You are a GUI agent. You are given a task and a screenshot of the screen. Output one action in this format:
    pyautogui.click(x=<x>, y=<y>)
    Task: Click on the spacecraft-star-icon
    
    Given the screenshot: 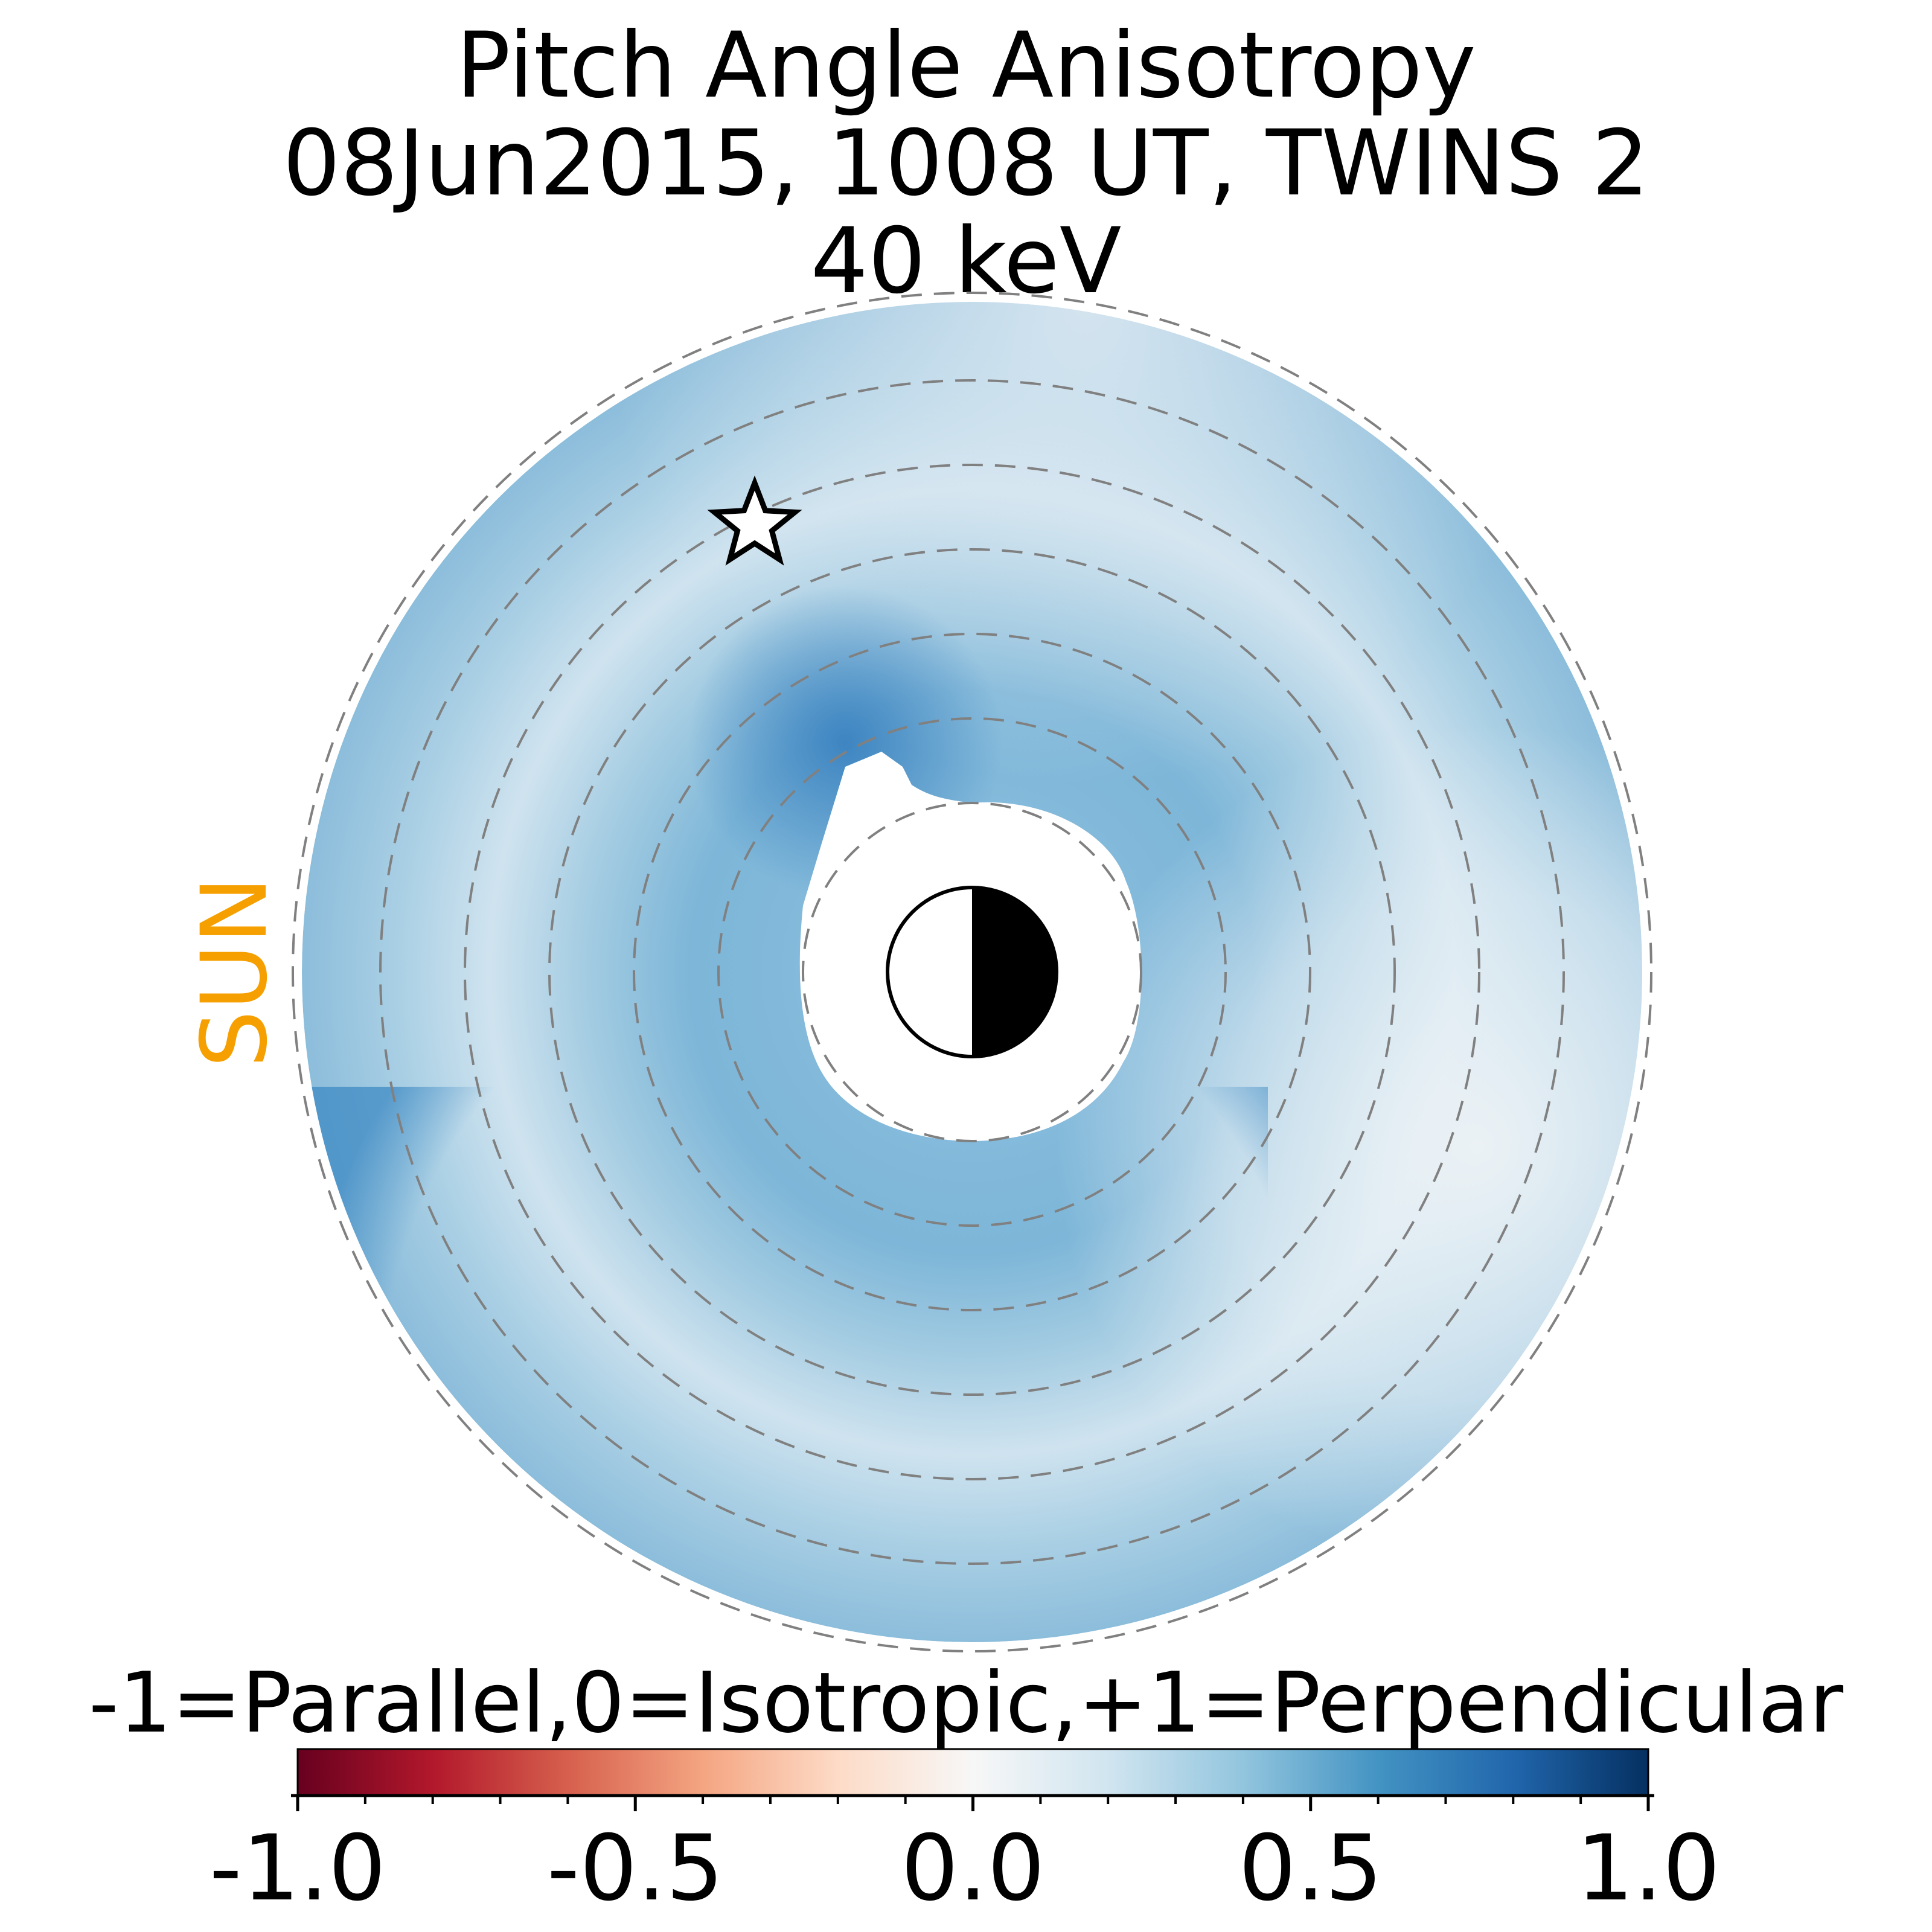 What is the action you would take?
    pyautogui.click(x=754, y=520)
    